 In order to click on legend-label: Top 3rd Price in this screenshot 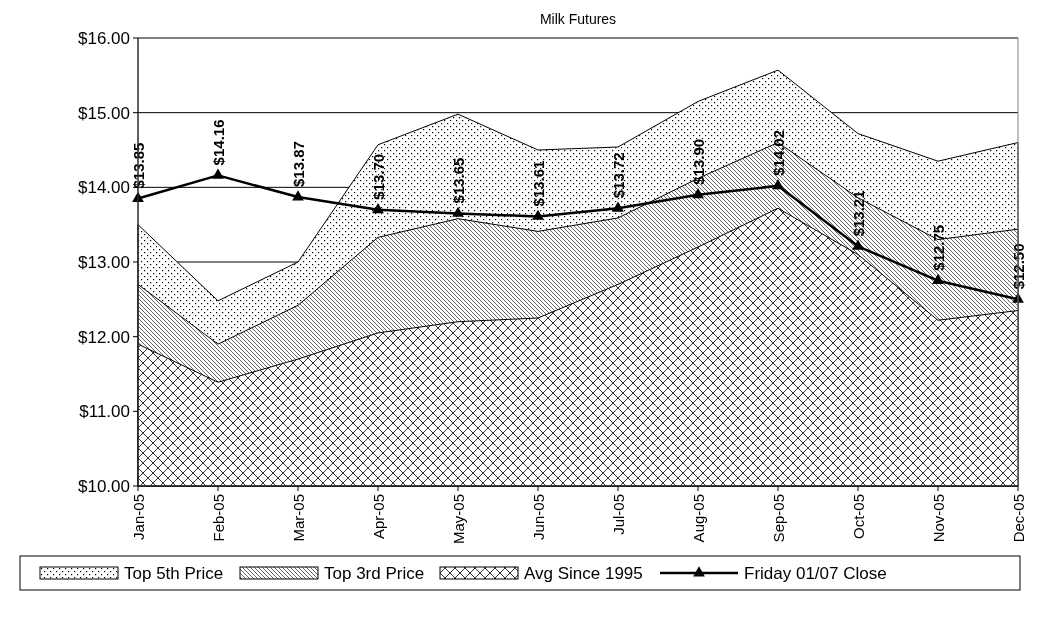, I will do `click(374, 573)`.